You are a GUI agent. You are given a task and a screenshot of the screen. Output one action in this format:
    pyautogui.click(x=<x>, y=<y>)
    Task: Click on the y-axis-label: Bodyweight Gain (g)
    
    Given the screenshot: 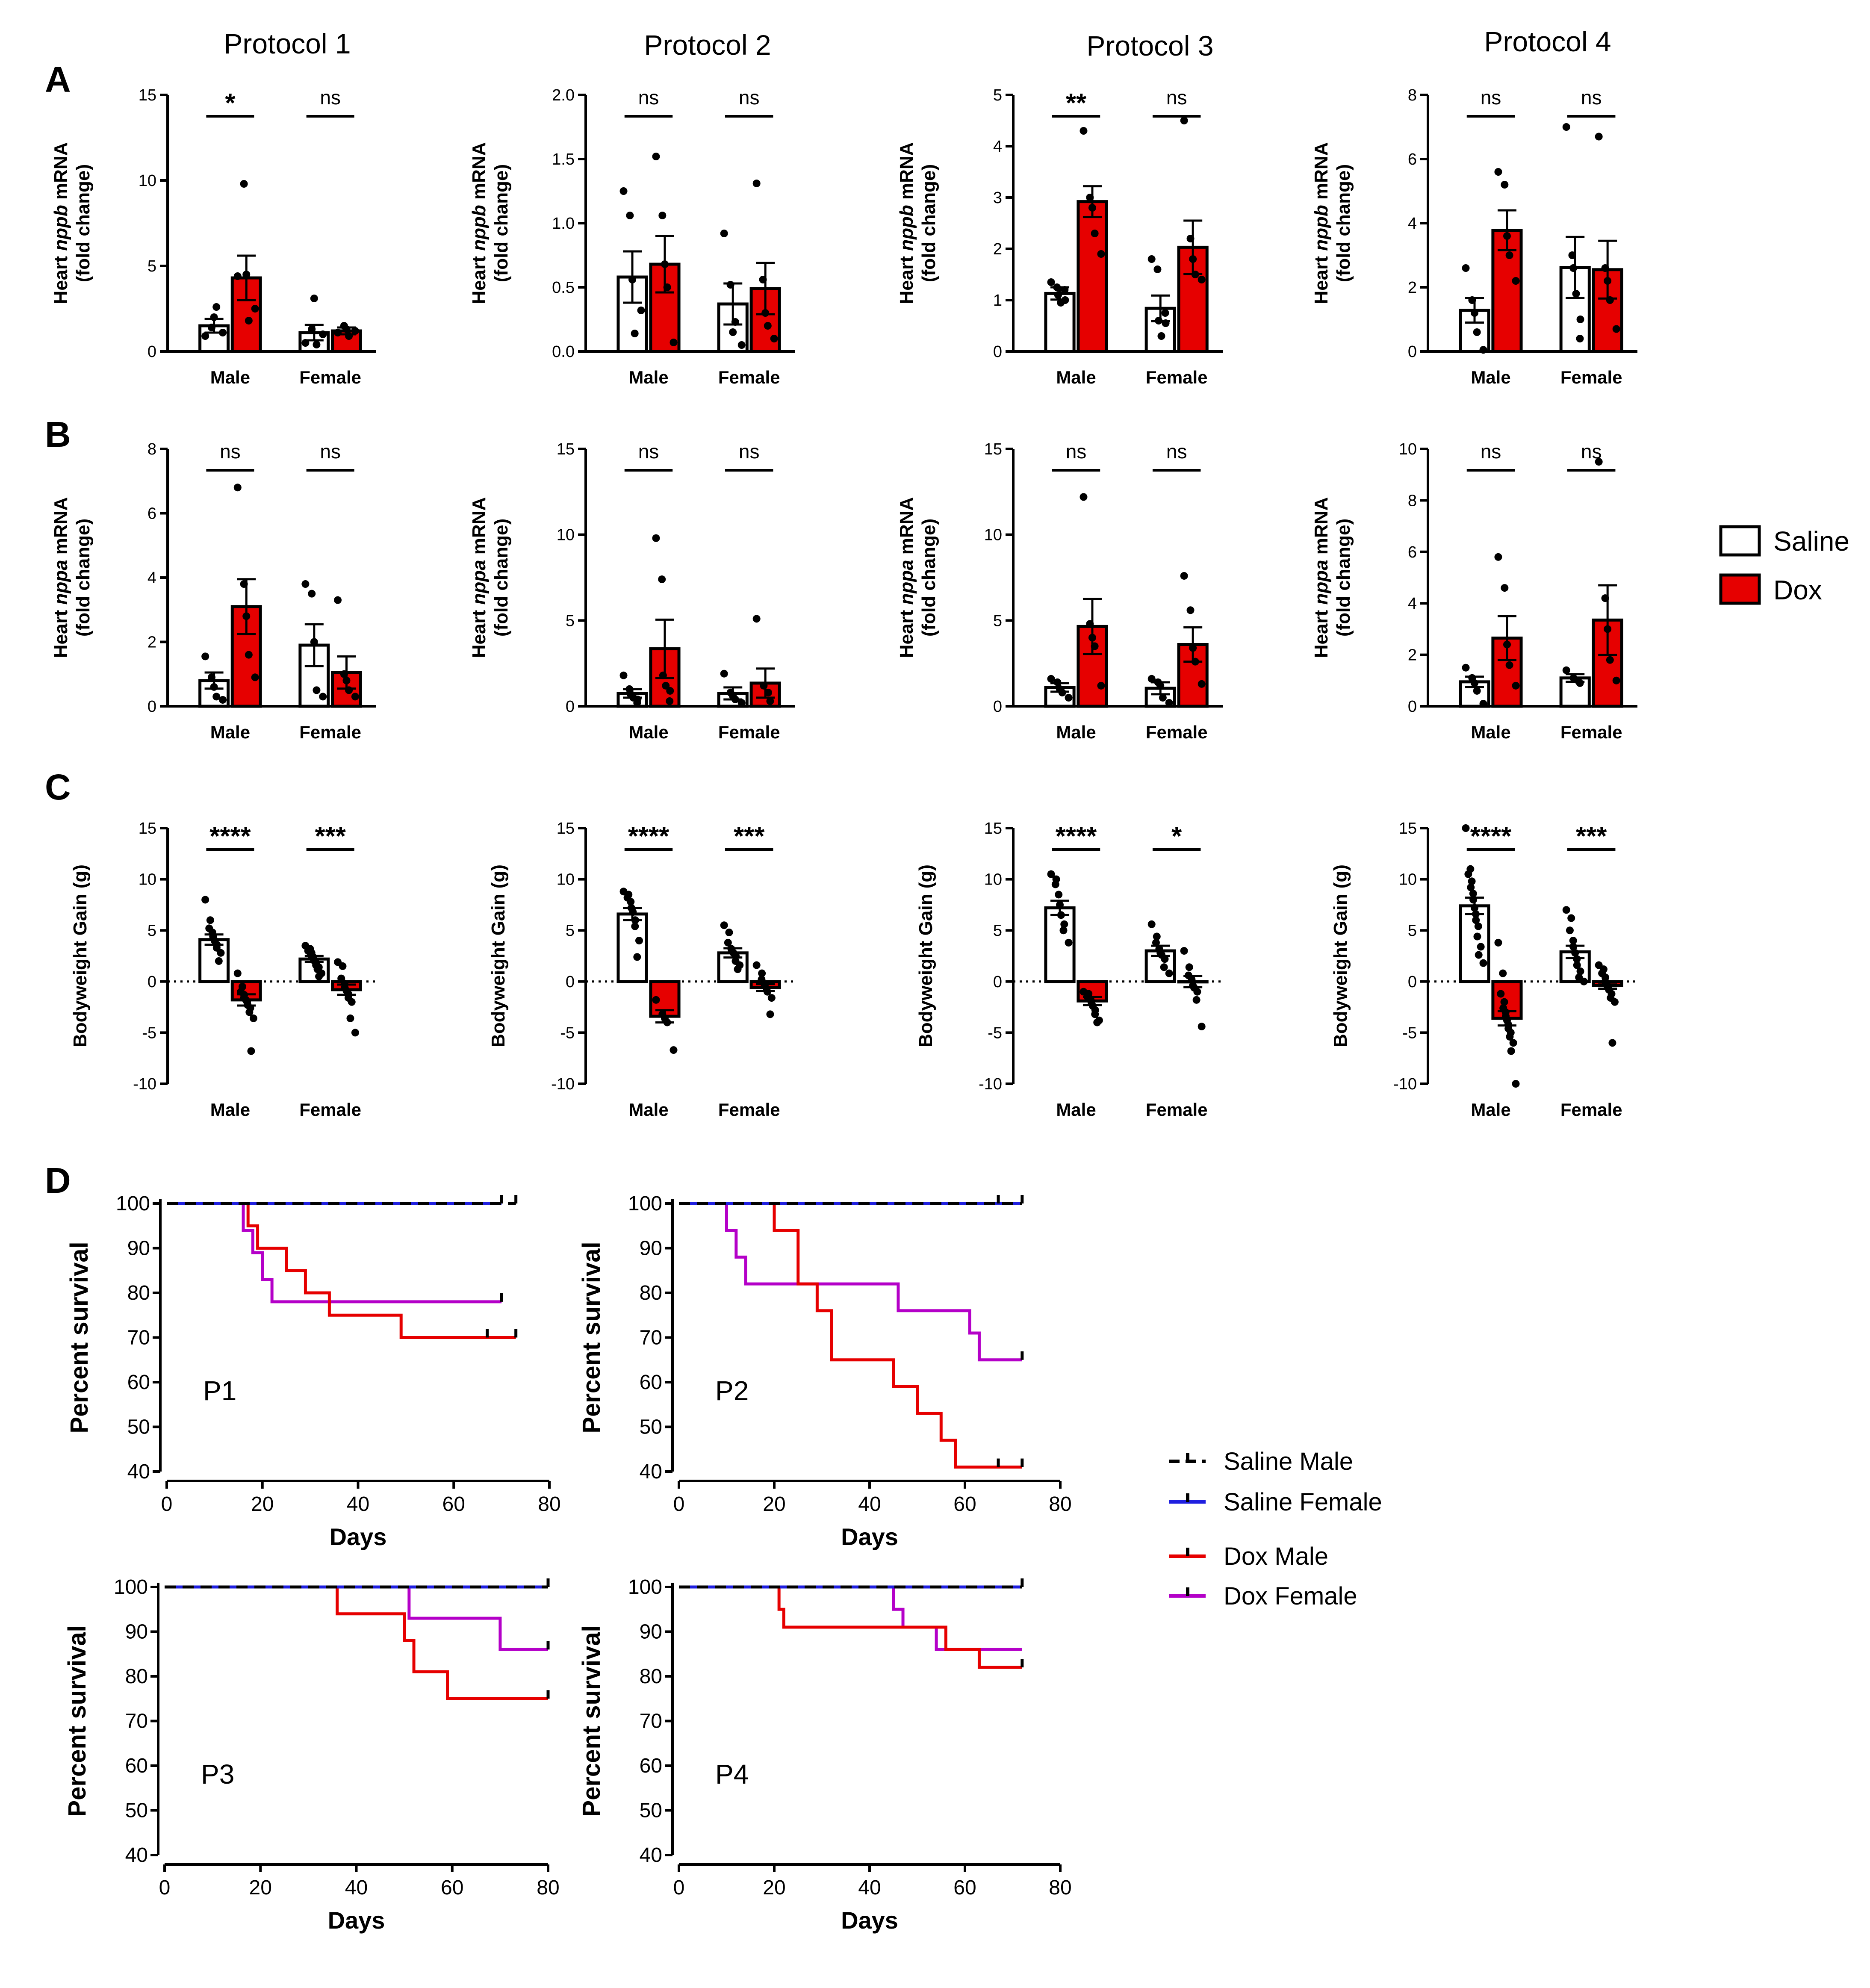 What is the action you would take?
    pyautogui.click(x=80, y=955)
    